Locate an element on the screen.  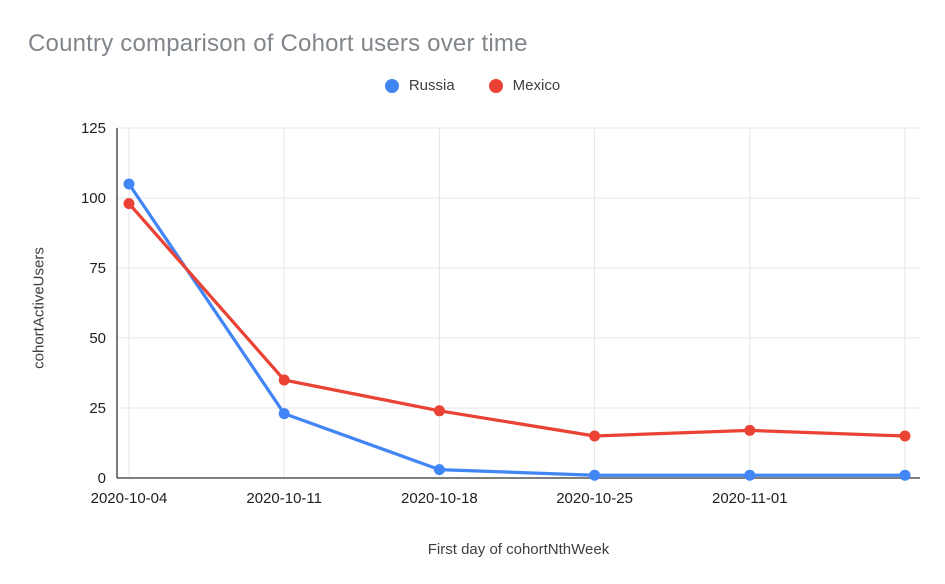
x-tick-label: 2020-10-11 is located at coordinates (284, 498).